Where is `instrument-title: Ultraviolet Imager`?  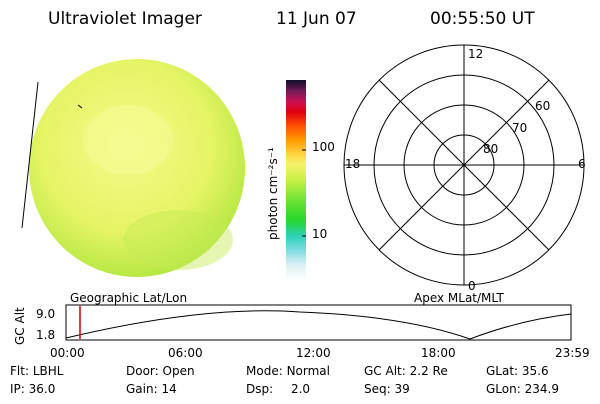 instrument-title: Ultraviolet Imager is located at coordinates (125, 19).